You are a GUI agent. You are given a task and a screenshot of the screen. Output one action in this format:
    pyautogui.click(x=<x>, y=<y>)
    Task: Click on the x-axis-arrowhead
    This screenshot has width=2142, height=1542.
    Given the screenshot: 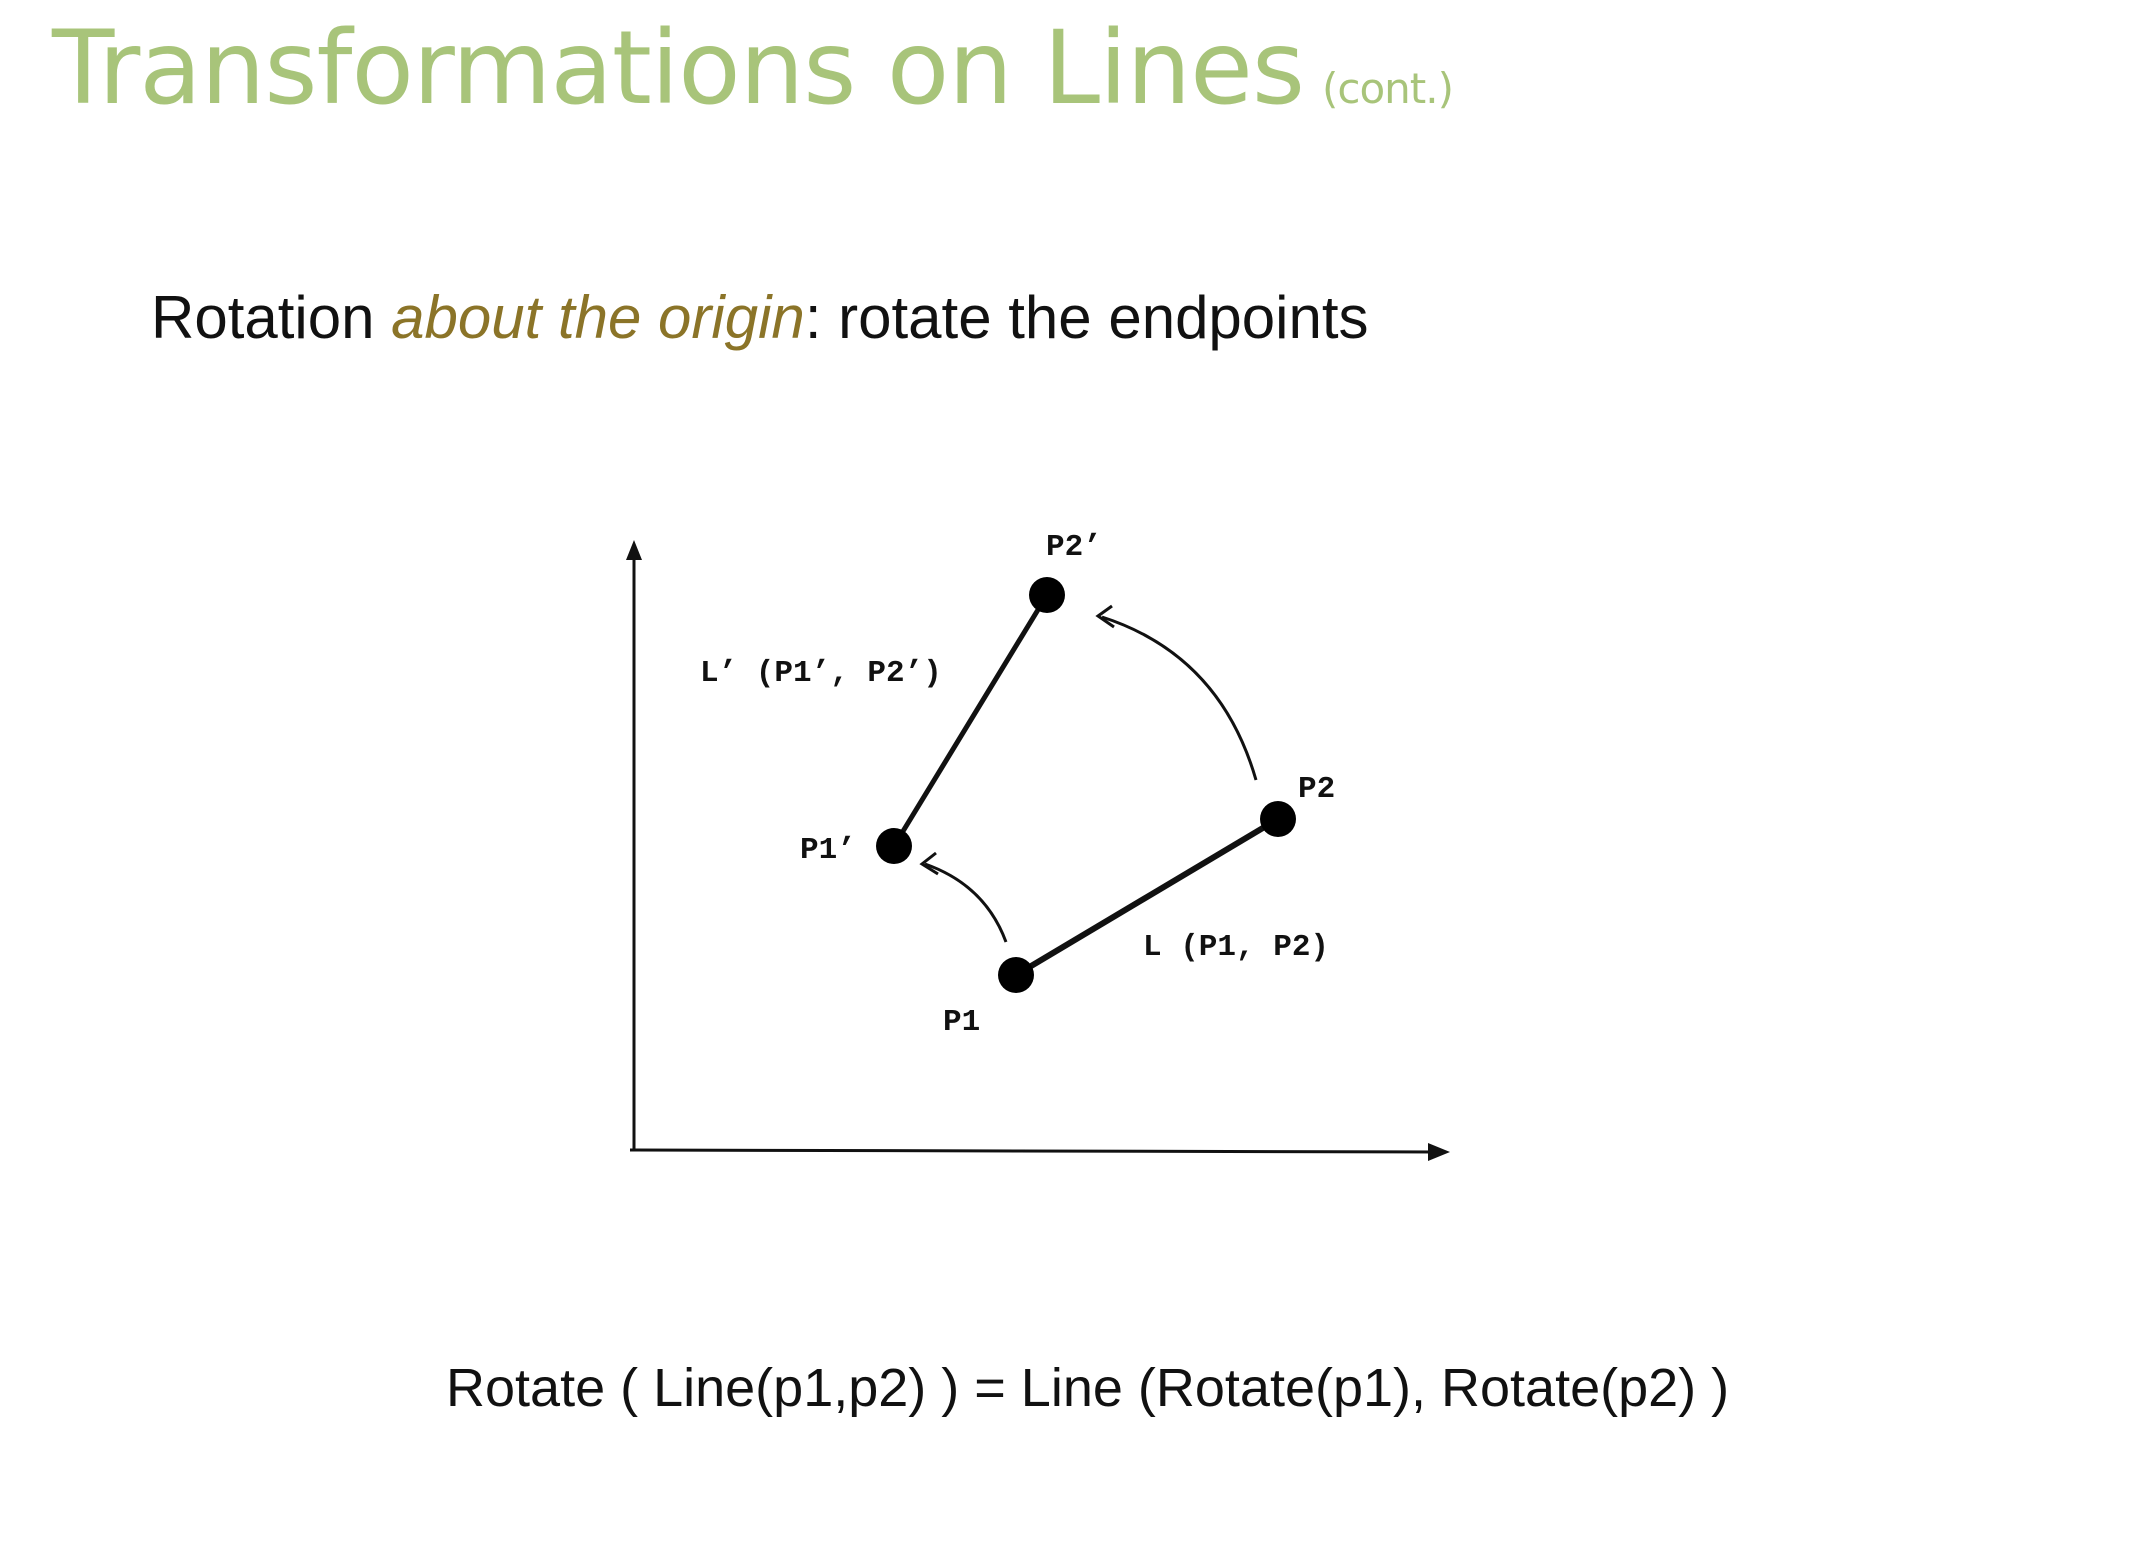 What is the action you would take?
    pyautogui.click(x=1439, y=1152)
    